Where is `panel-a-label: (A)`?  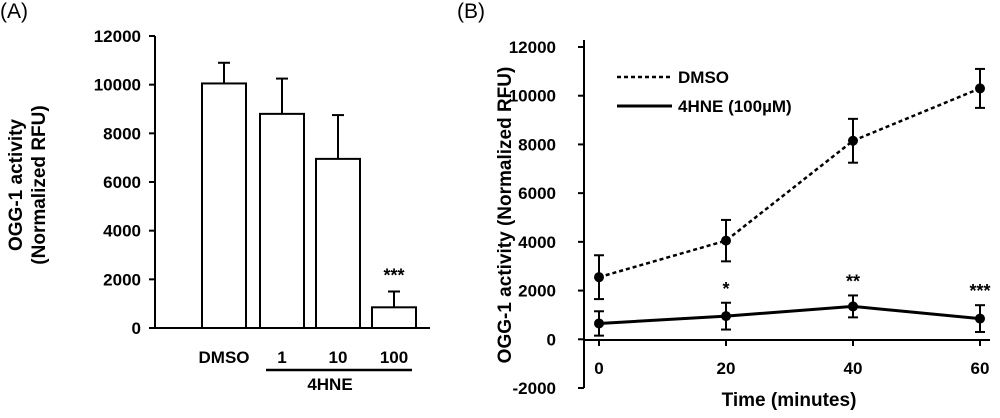
panel-a-label: (A) is located at coordinates (14, 11).